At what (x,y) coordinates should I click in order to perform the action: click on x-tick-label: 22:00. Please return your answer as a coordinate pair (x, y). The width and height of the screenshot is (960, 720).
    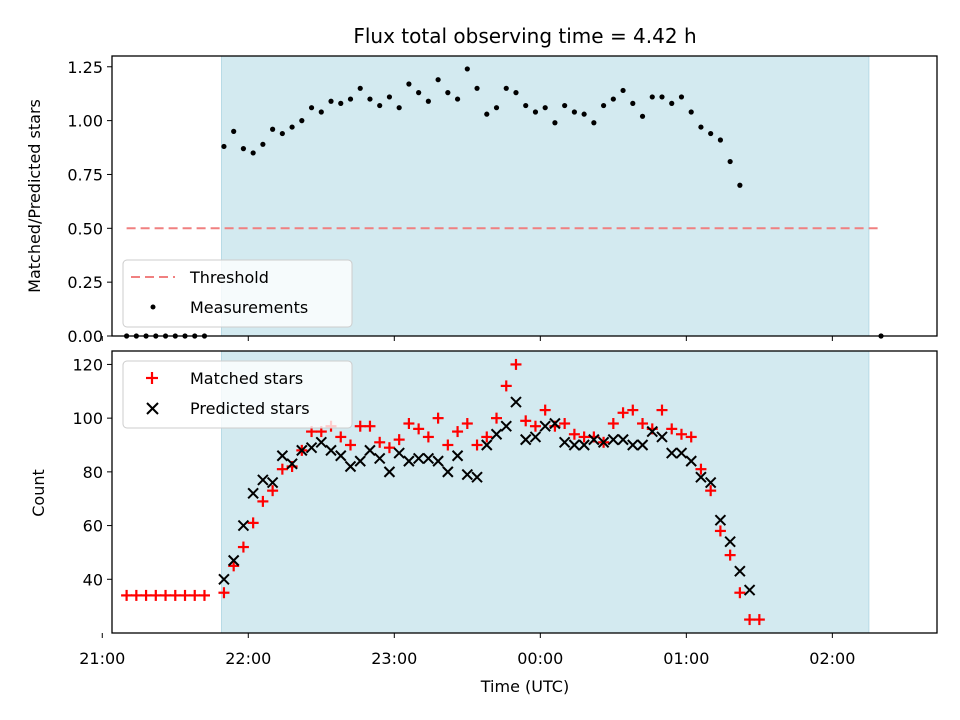
    Looking at the image, I should click on (248, 658).